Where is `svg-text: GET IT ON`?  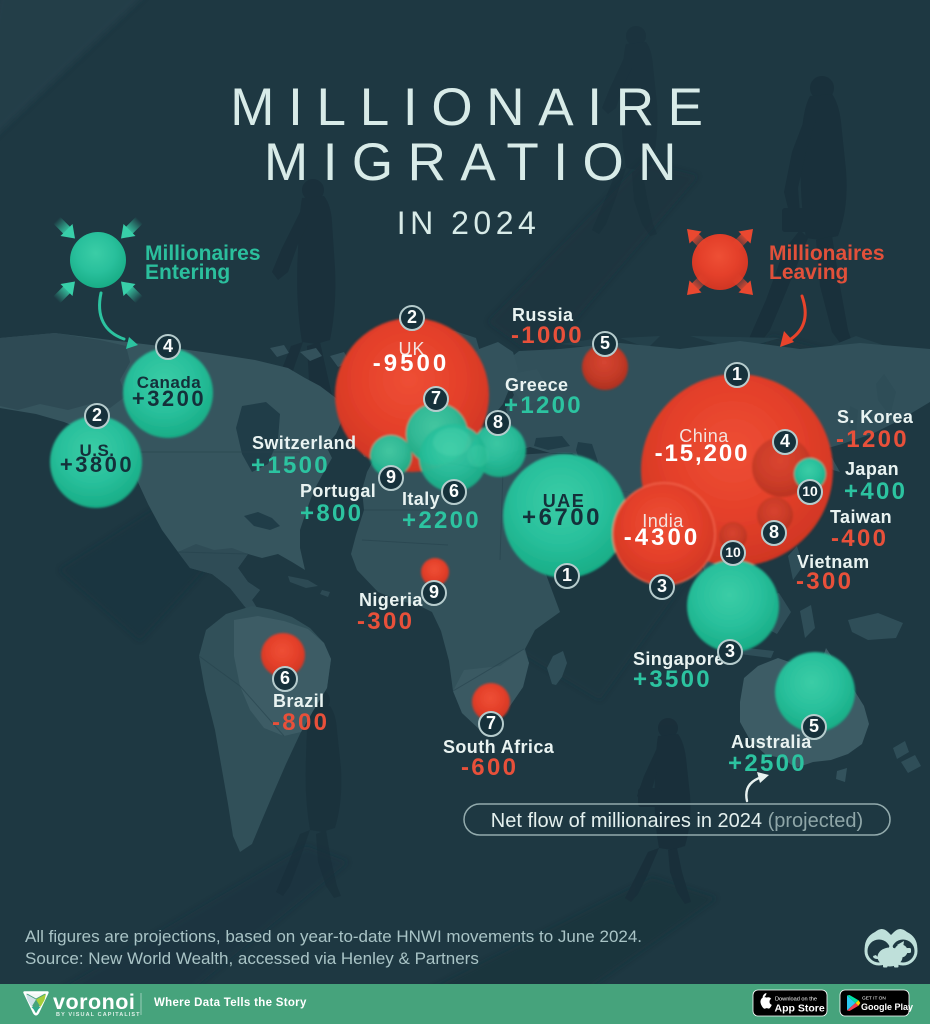
svg-text: GET IT ON is located at coordinates (874, 999).